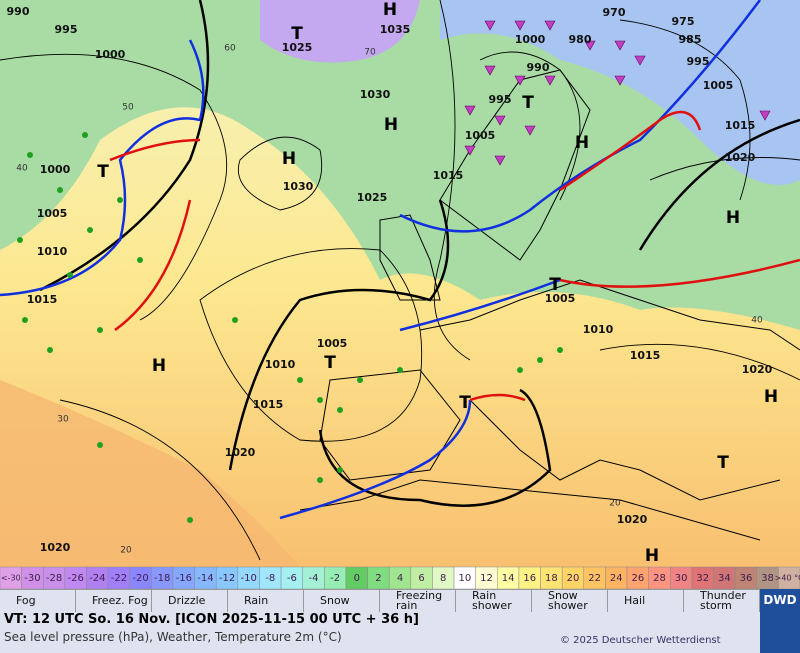  Describe the element at coordinates (787, 578) in the screenshot. I see `colorbar-label: >40 °C` at that location.